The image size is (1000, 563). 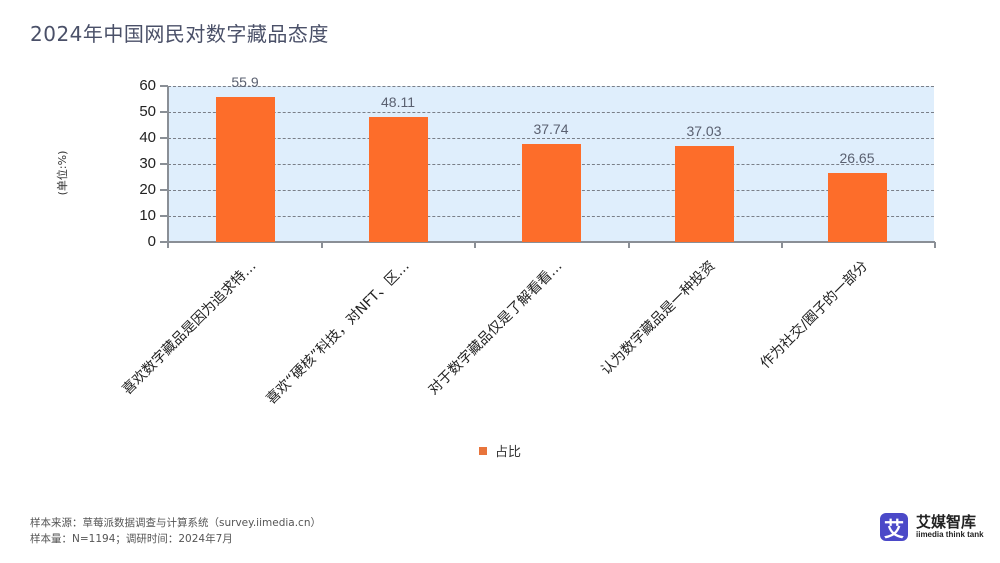 I want to click on logo-icon: 艾, so click(x=894, y=527).